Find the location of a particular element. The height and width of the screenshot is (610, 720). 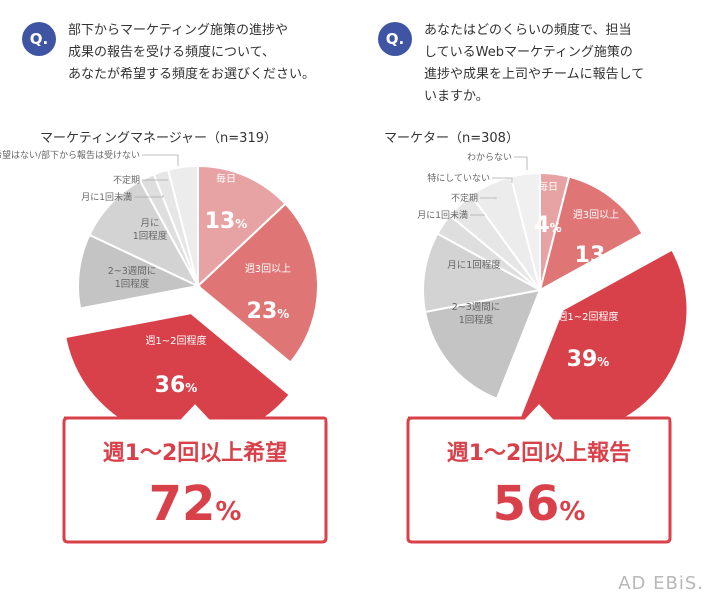

callout-value-group: 72% is located at coordinates (195, 504).